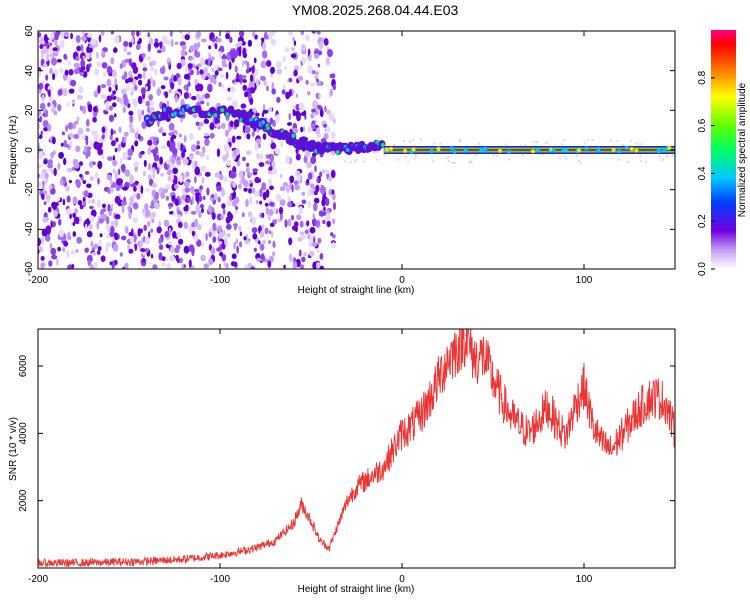 The width and height of the screenshot is (750, 600). What do you see at coordinates (742, 149) in the screenshot?
I see `colorbar-label: Normalized spectral amplitude` at bounding box center [742, 149].